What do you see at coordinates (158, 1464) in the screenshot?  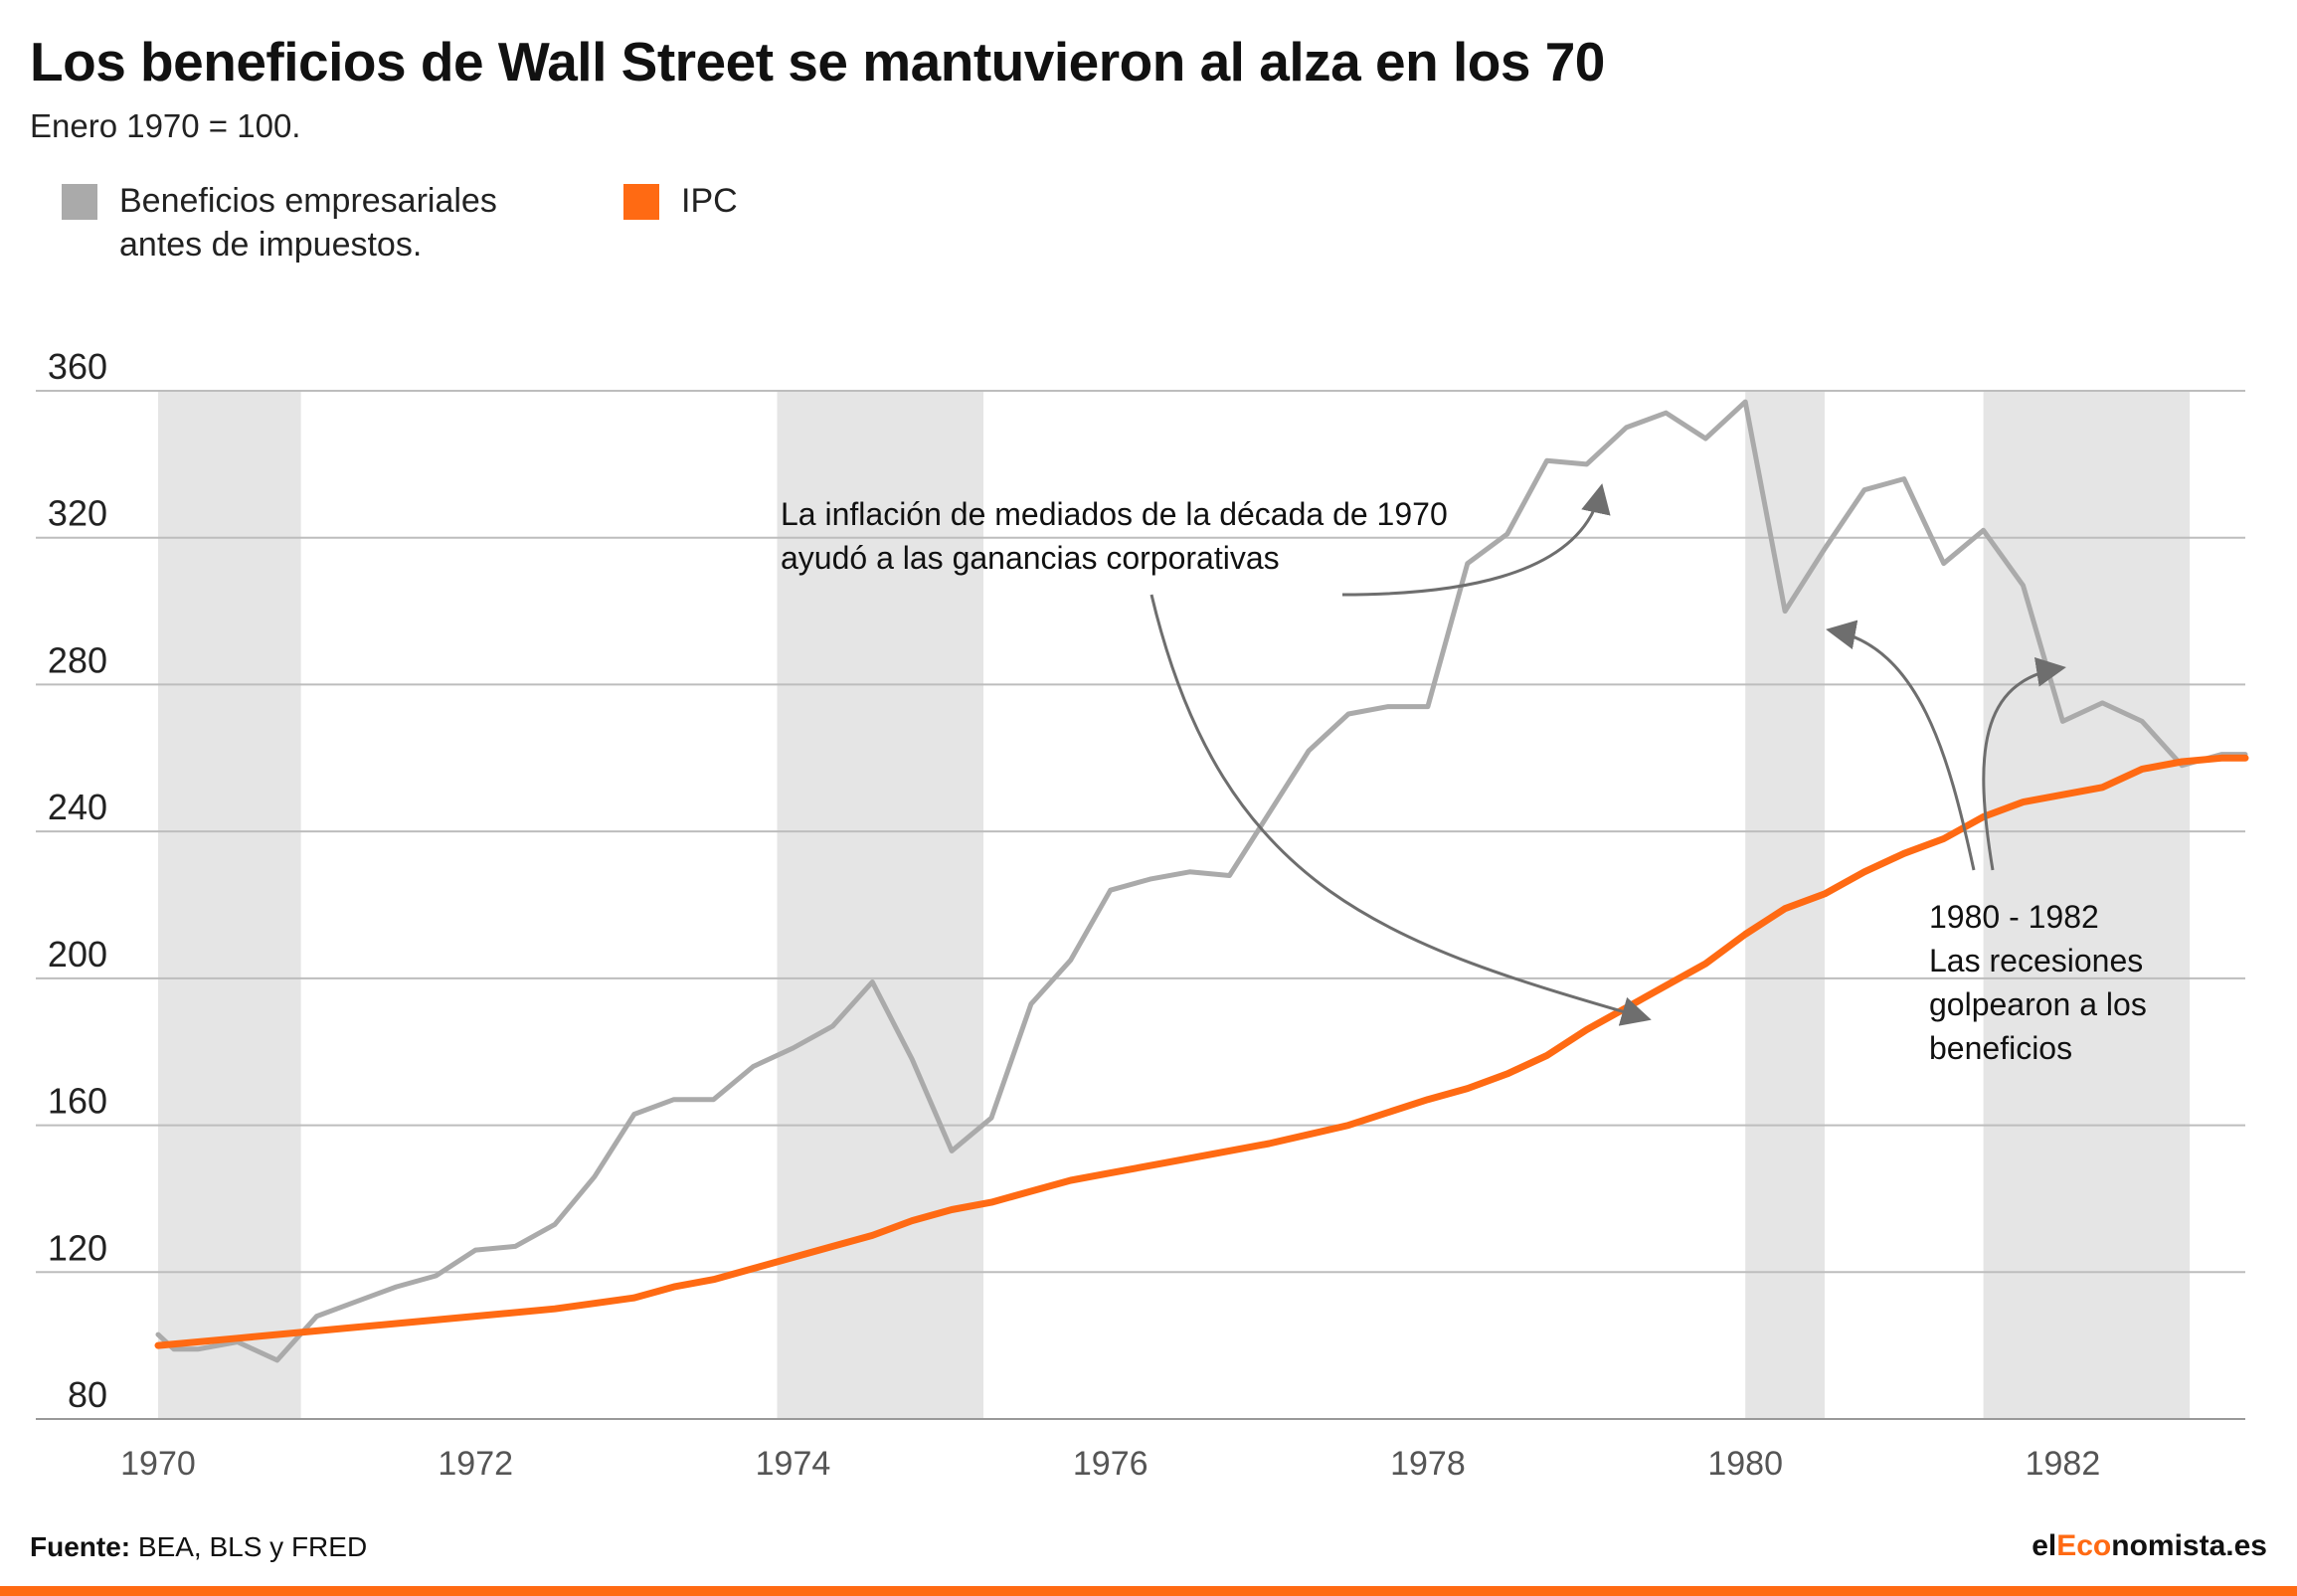 I see `x-tick-label: 1970` at bounding box center [158, 1464].